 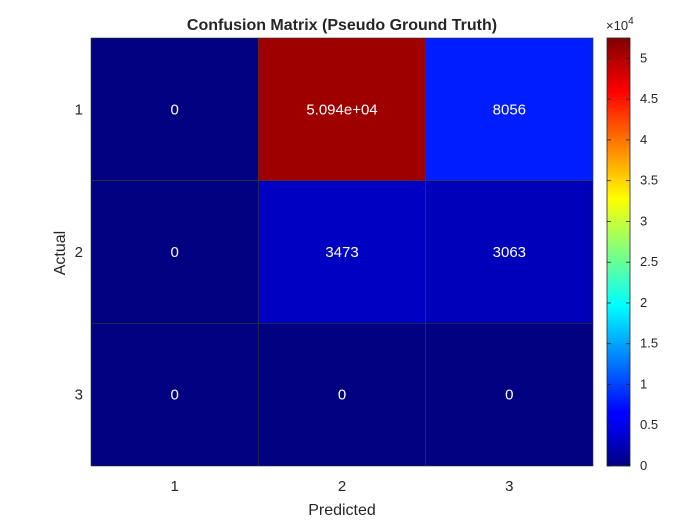 I want to click on cell-label-r2-c3: 3063, so click(x=509, y=252).